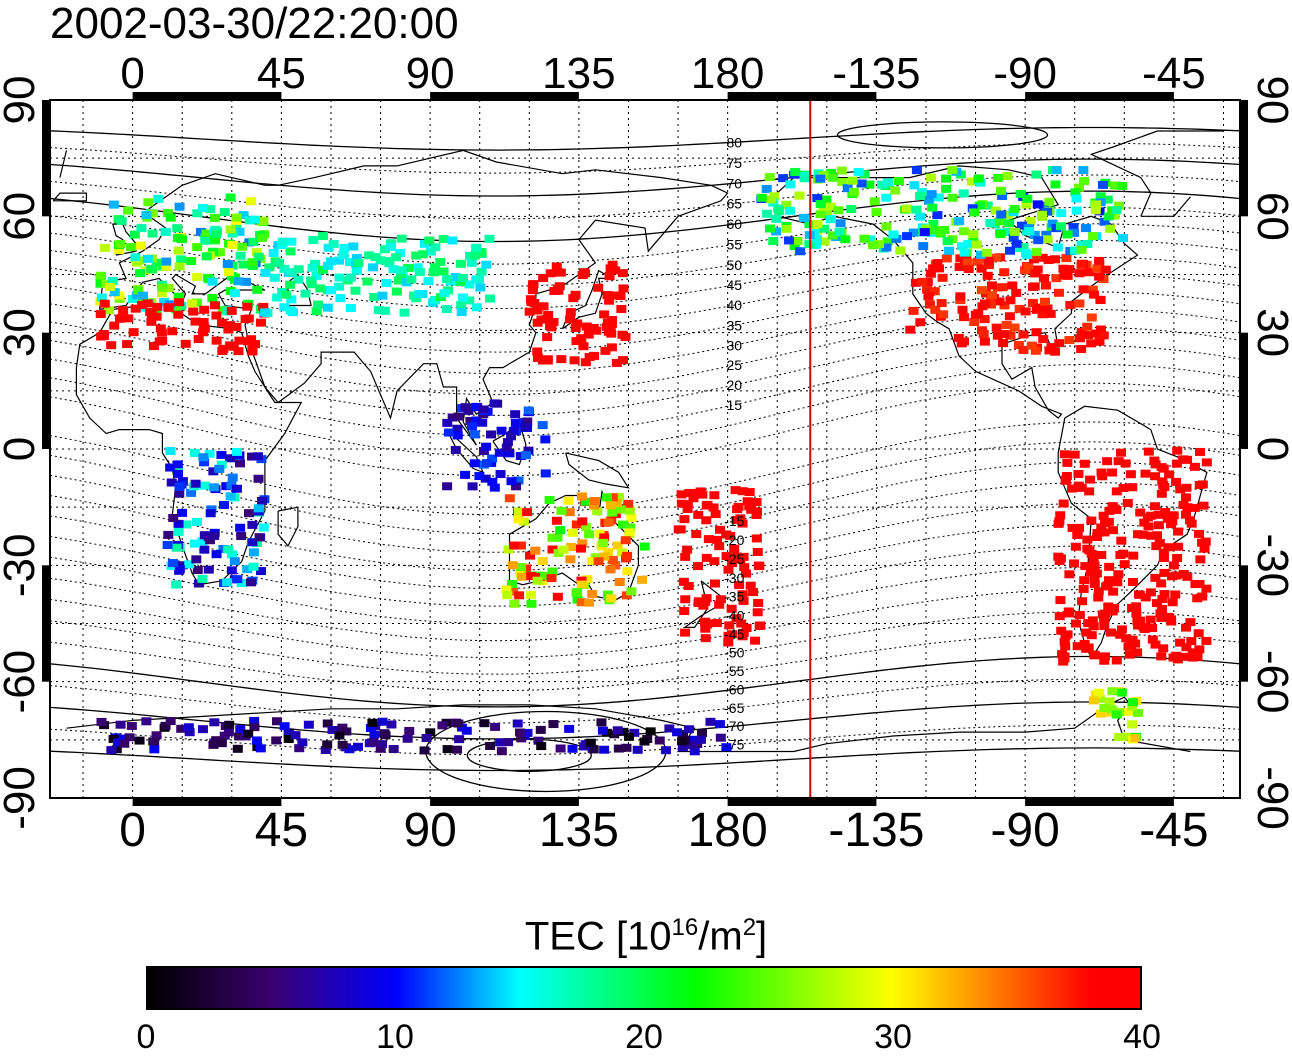 Image resolution: width=1292 pixels, height=1057 pixels. Describe the element at coordinates (734, 244) in the screenshot. I see `magnetic-latitude-label: 55` at that location.